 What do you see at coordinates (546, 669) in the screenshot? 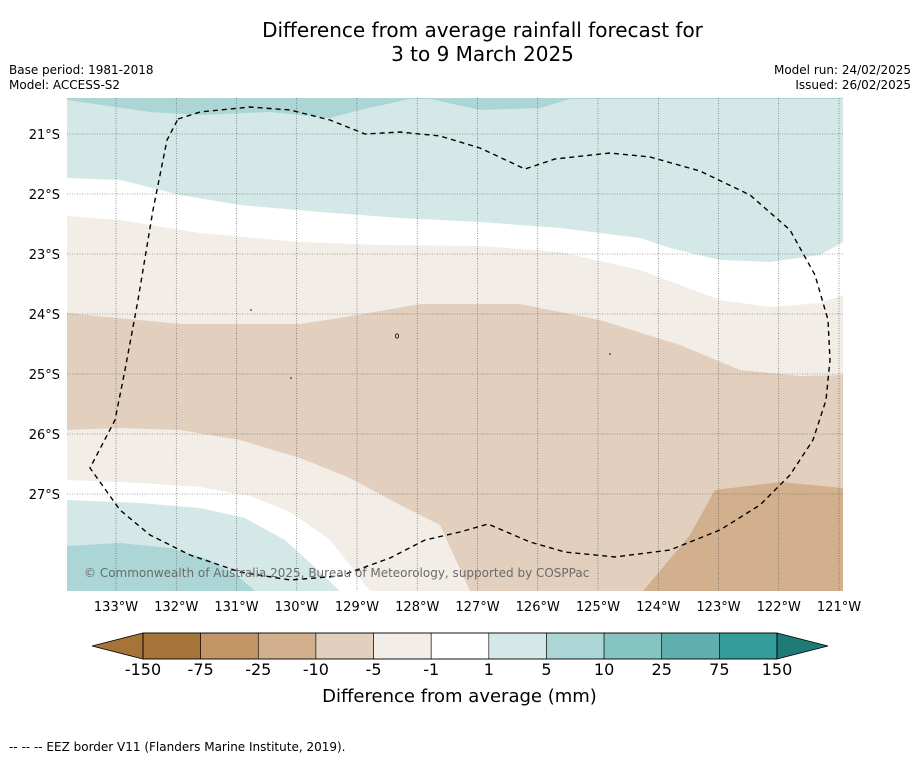
I see `colorbar-tick-label: 5` at bounding box center [546, 669].